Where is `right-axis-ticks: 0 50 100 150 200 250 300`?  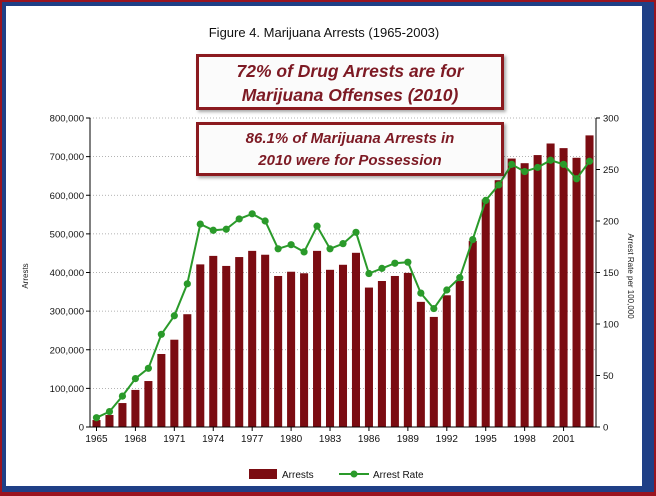 right-axis-ticks: 0 50 100 150 200 250 300 is located at coordinates (607, 274).